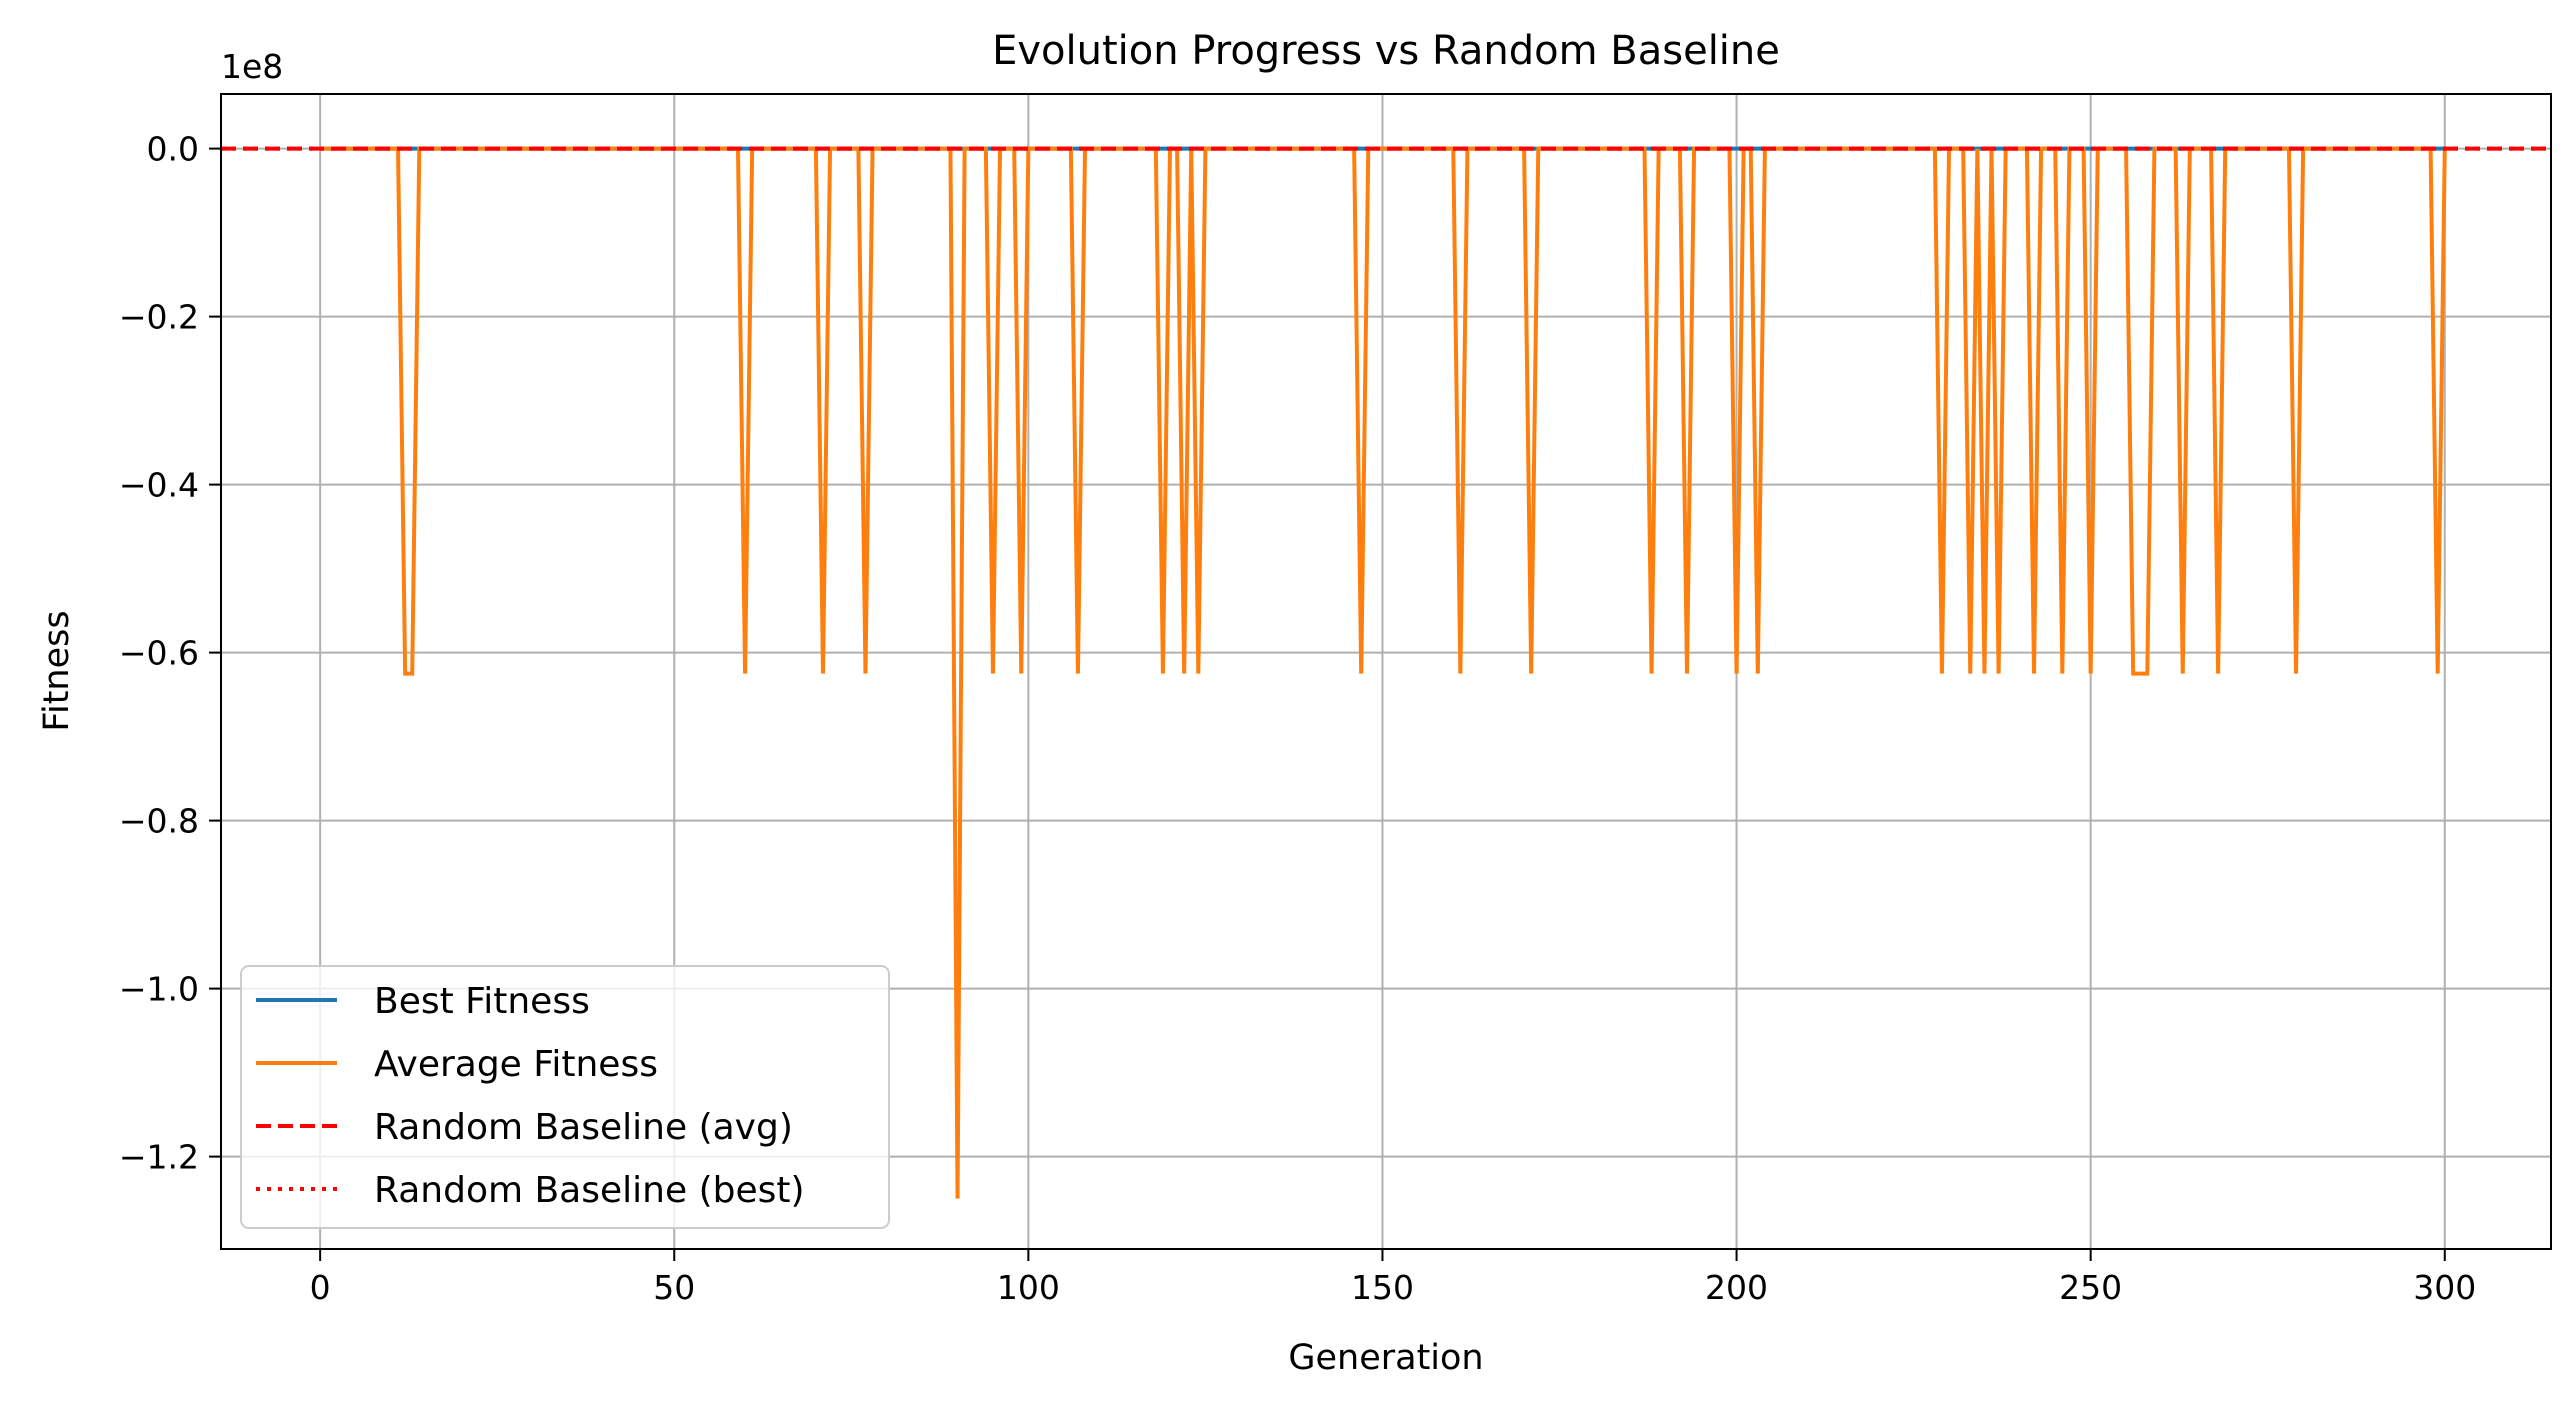 This screenshot has width=2574, height=1407. Describe the element at coordinates (674, 1287) in the screenshot. I see `x-tick-label: 50` at that location.